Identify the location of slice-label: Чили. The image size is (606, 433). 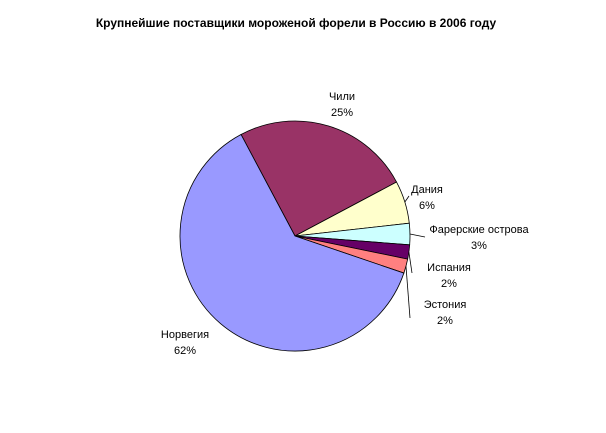
(342, 97).